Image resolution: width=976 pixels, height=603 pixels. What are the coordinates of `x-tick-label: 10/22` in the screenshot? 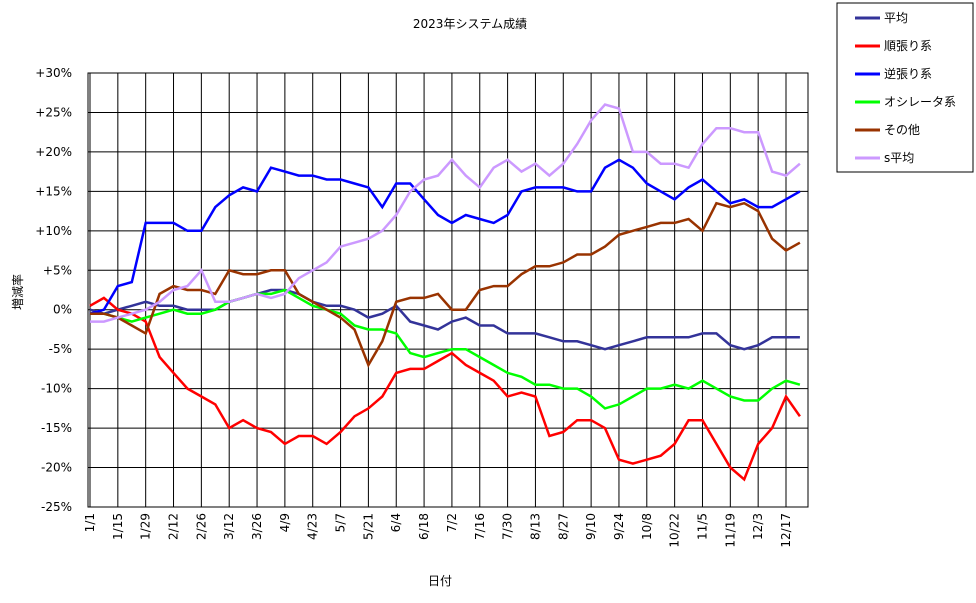 It's located at (675, 530).